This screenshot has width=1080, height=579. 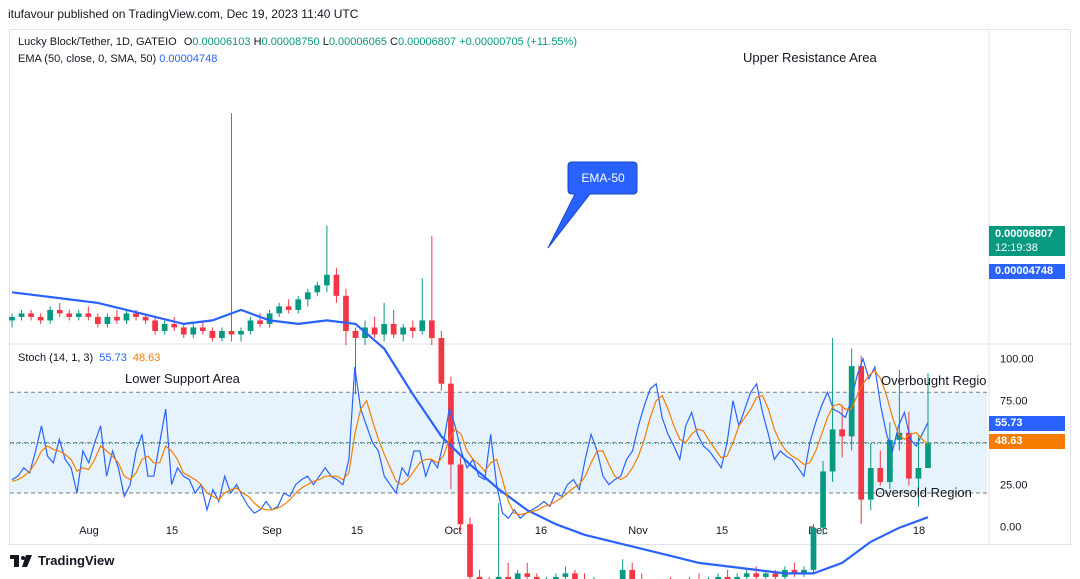 What do you see at coordinates (810, 57) in the screenshot?
I see `upper-resistance-annotation: Upper Resistance Area` at bounding box center [810, 57].